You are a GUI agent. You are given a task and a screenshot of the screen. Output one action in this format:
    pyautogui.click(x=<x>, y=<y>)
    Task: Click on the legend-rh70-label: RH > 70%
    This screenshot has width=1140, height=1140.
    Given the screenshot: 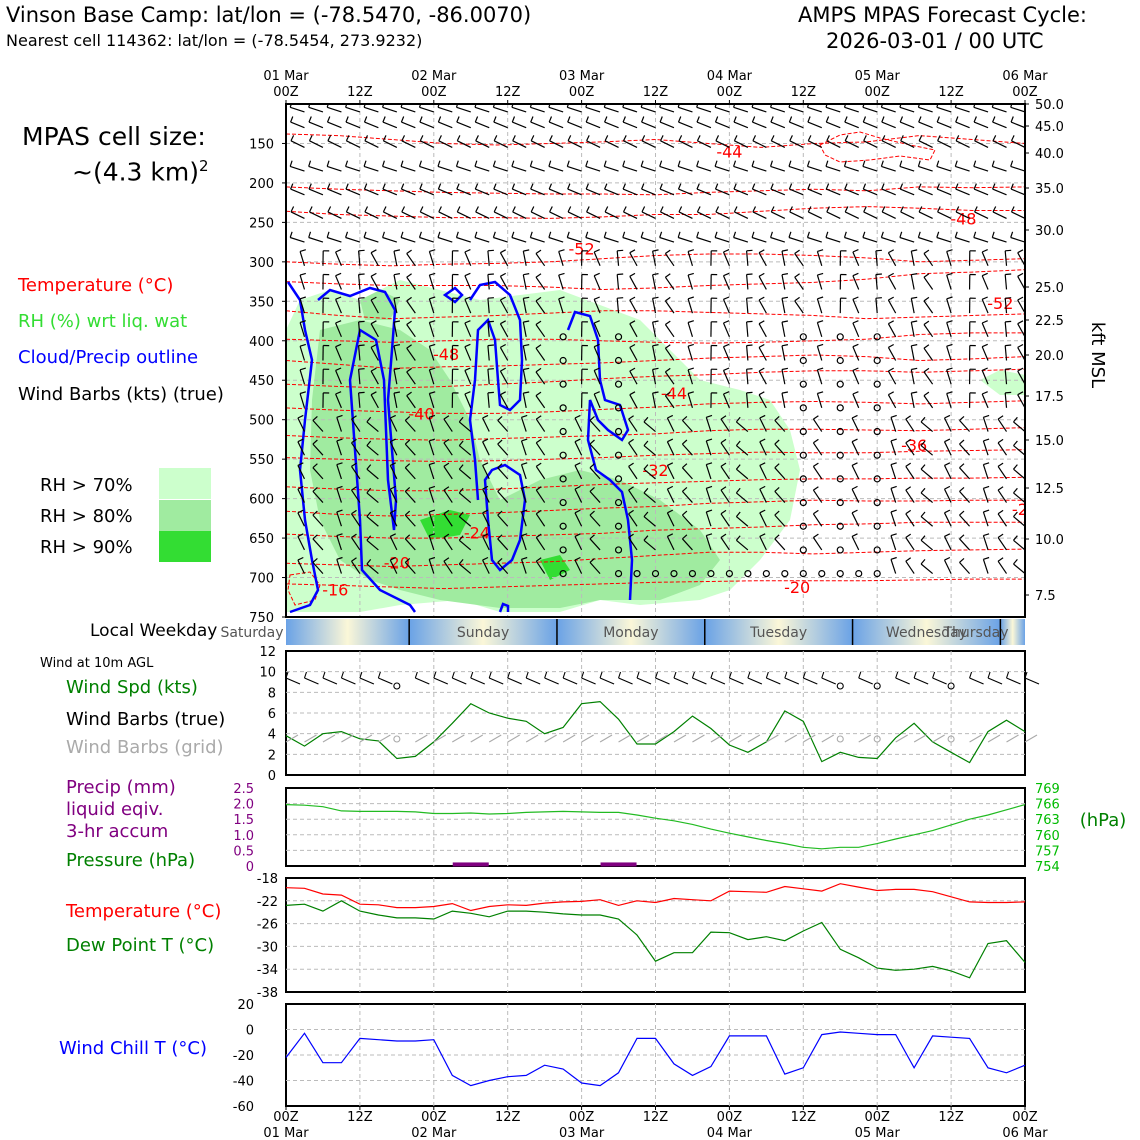 What is the action you would take?
    pyautogui.click(x=86, y=485)
    